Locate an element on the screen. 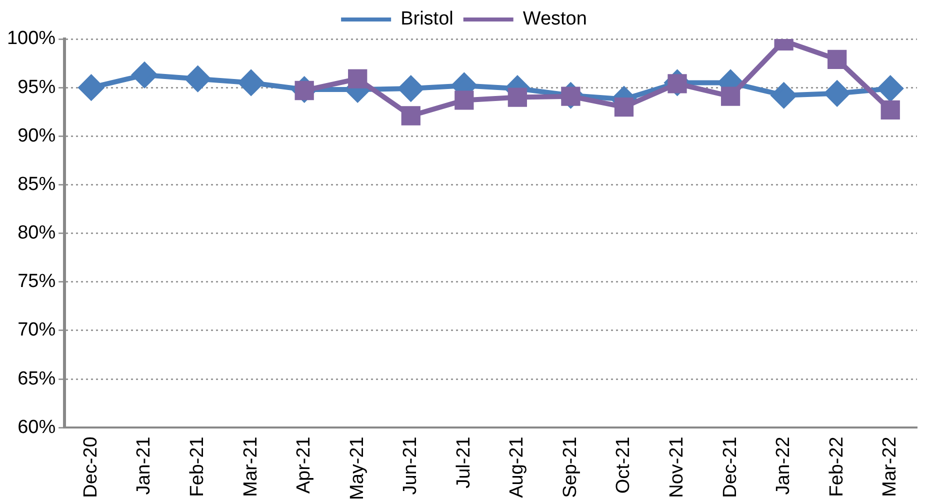  x-tick-label: Dec-20 is located at coordinates (91, 467).